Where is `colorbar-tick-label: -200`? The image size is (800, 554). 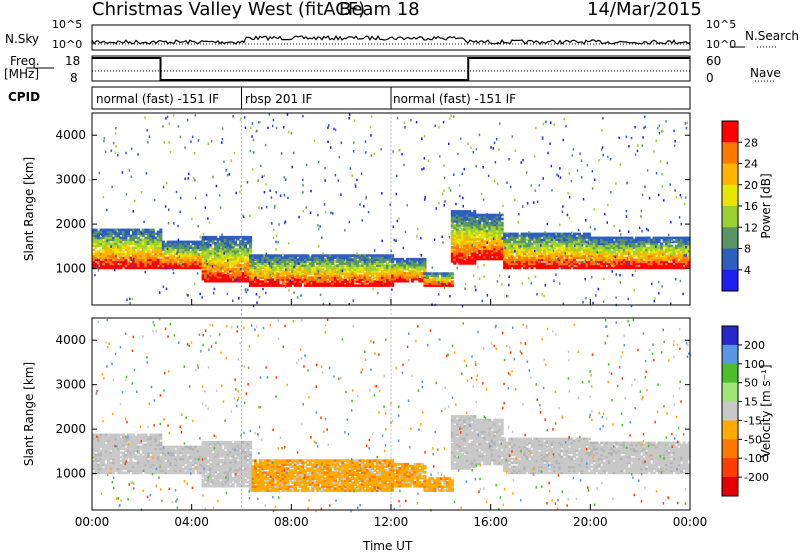 colorbar-tick-label: -200 is located at coordinates (756, 477).